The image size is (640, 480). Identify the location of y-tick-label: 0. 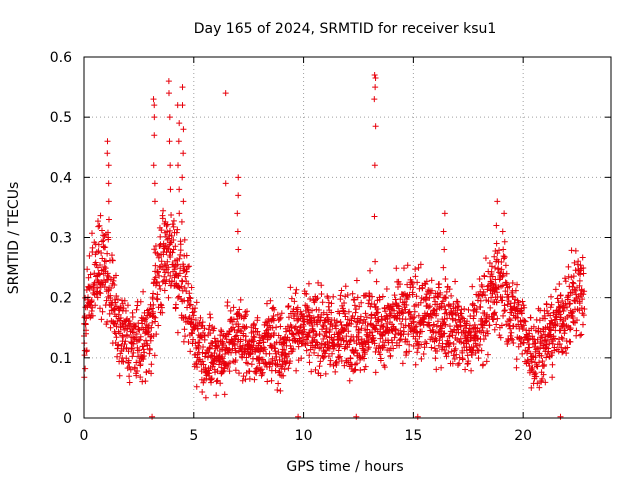
(67, 419).